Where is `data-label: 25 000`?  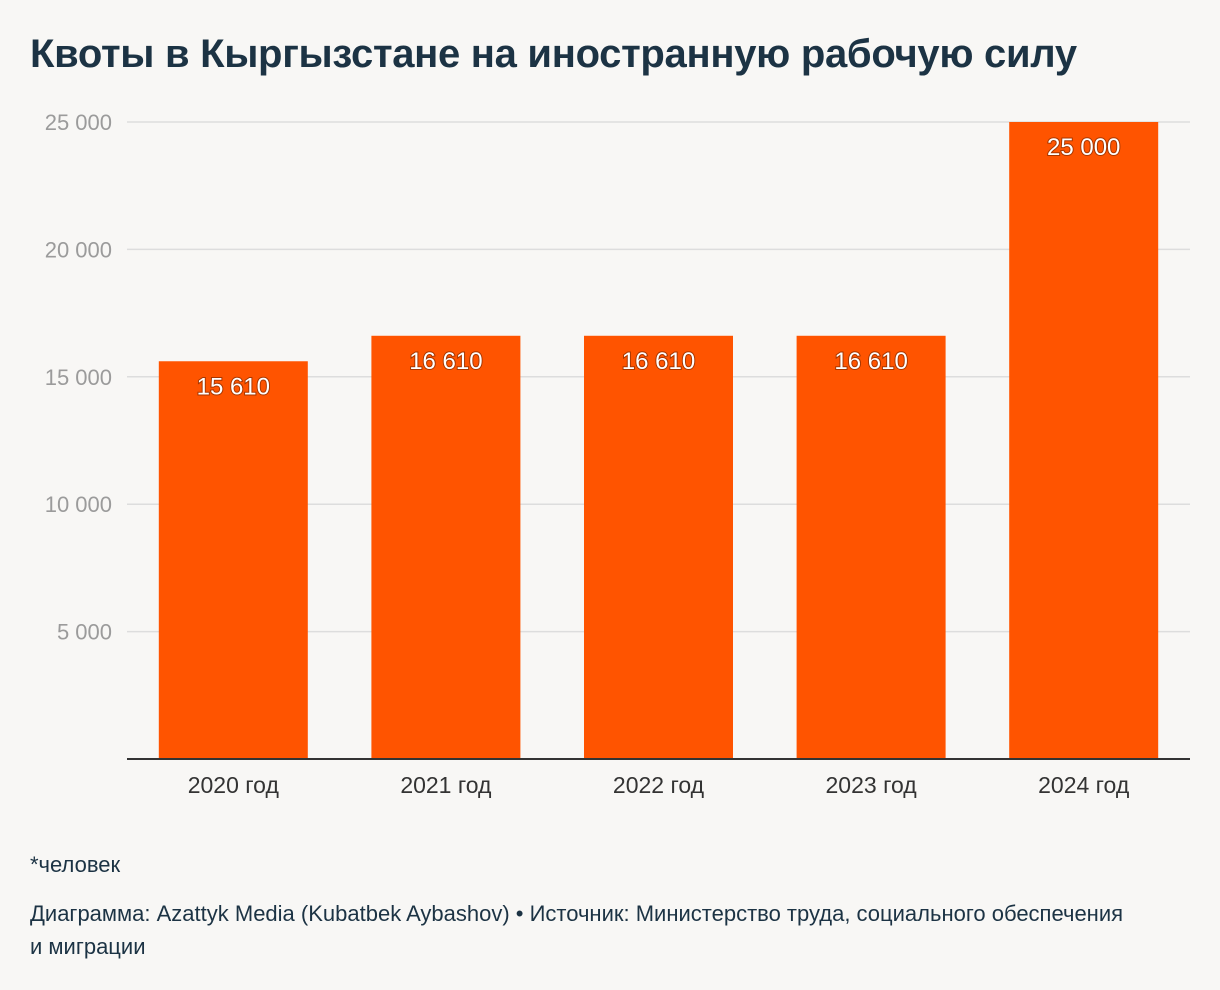
data-label: 25 000 is located at coordinates (1083, 147).